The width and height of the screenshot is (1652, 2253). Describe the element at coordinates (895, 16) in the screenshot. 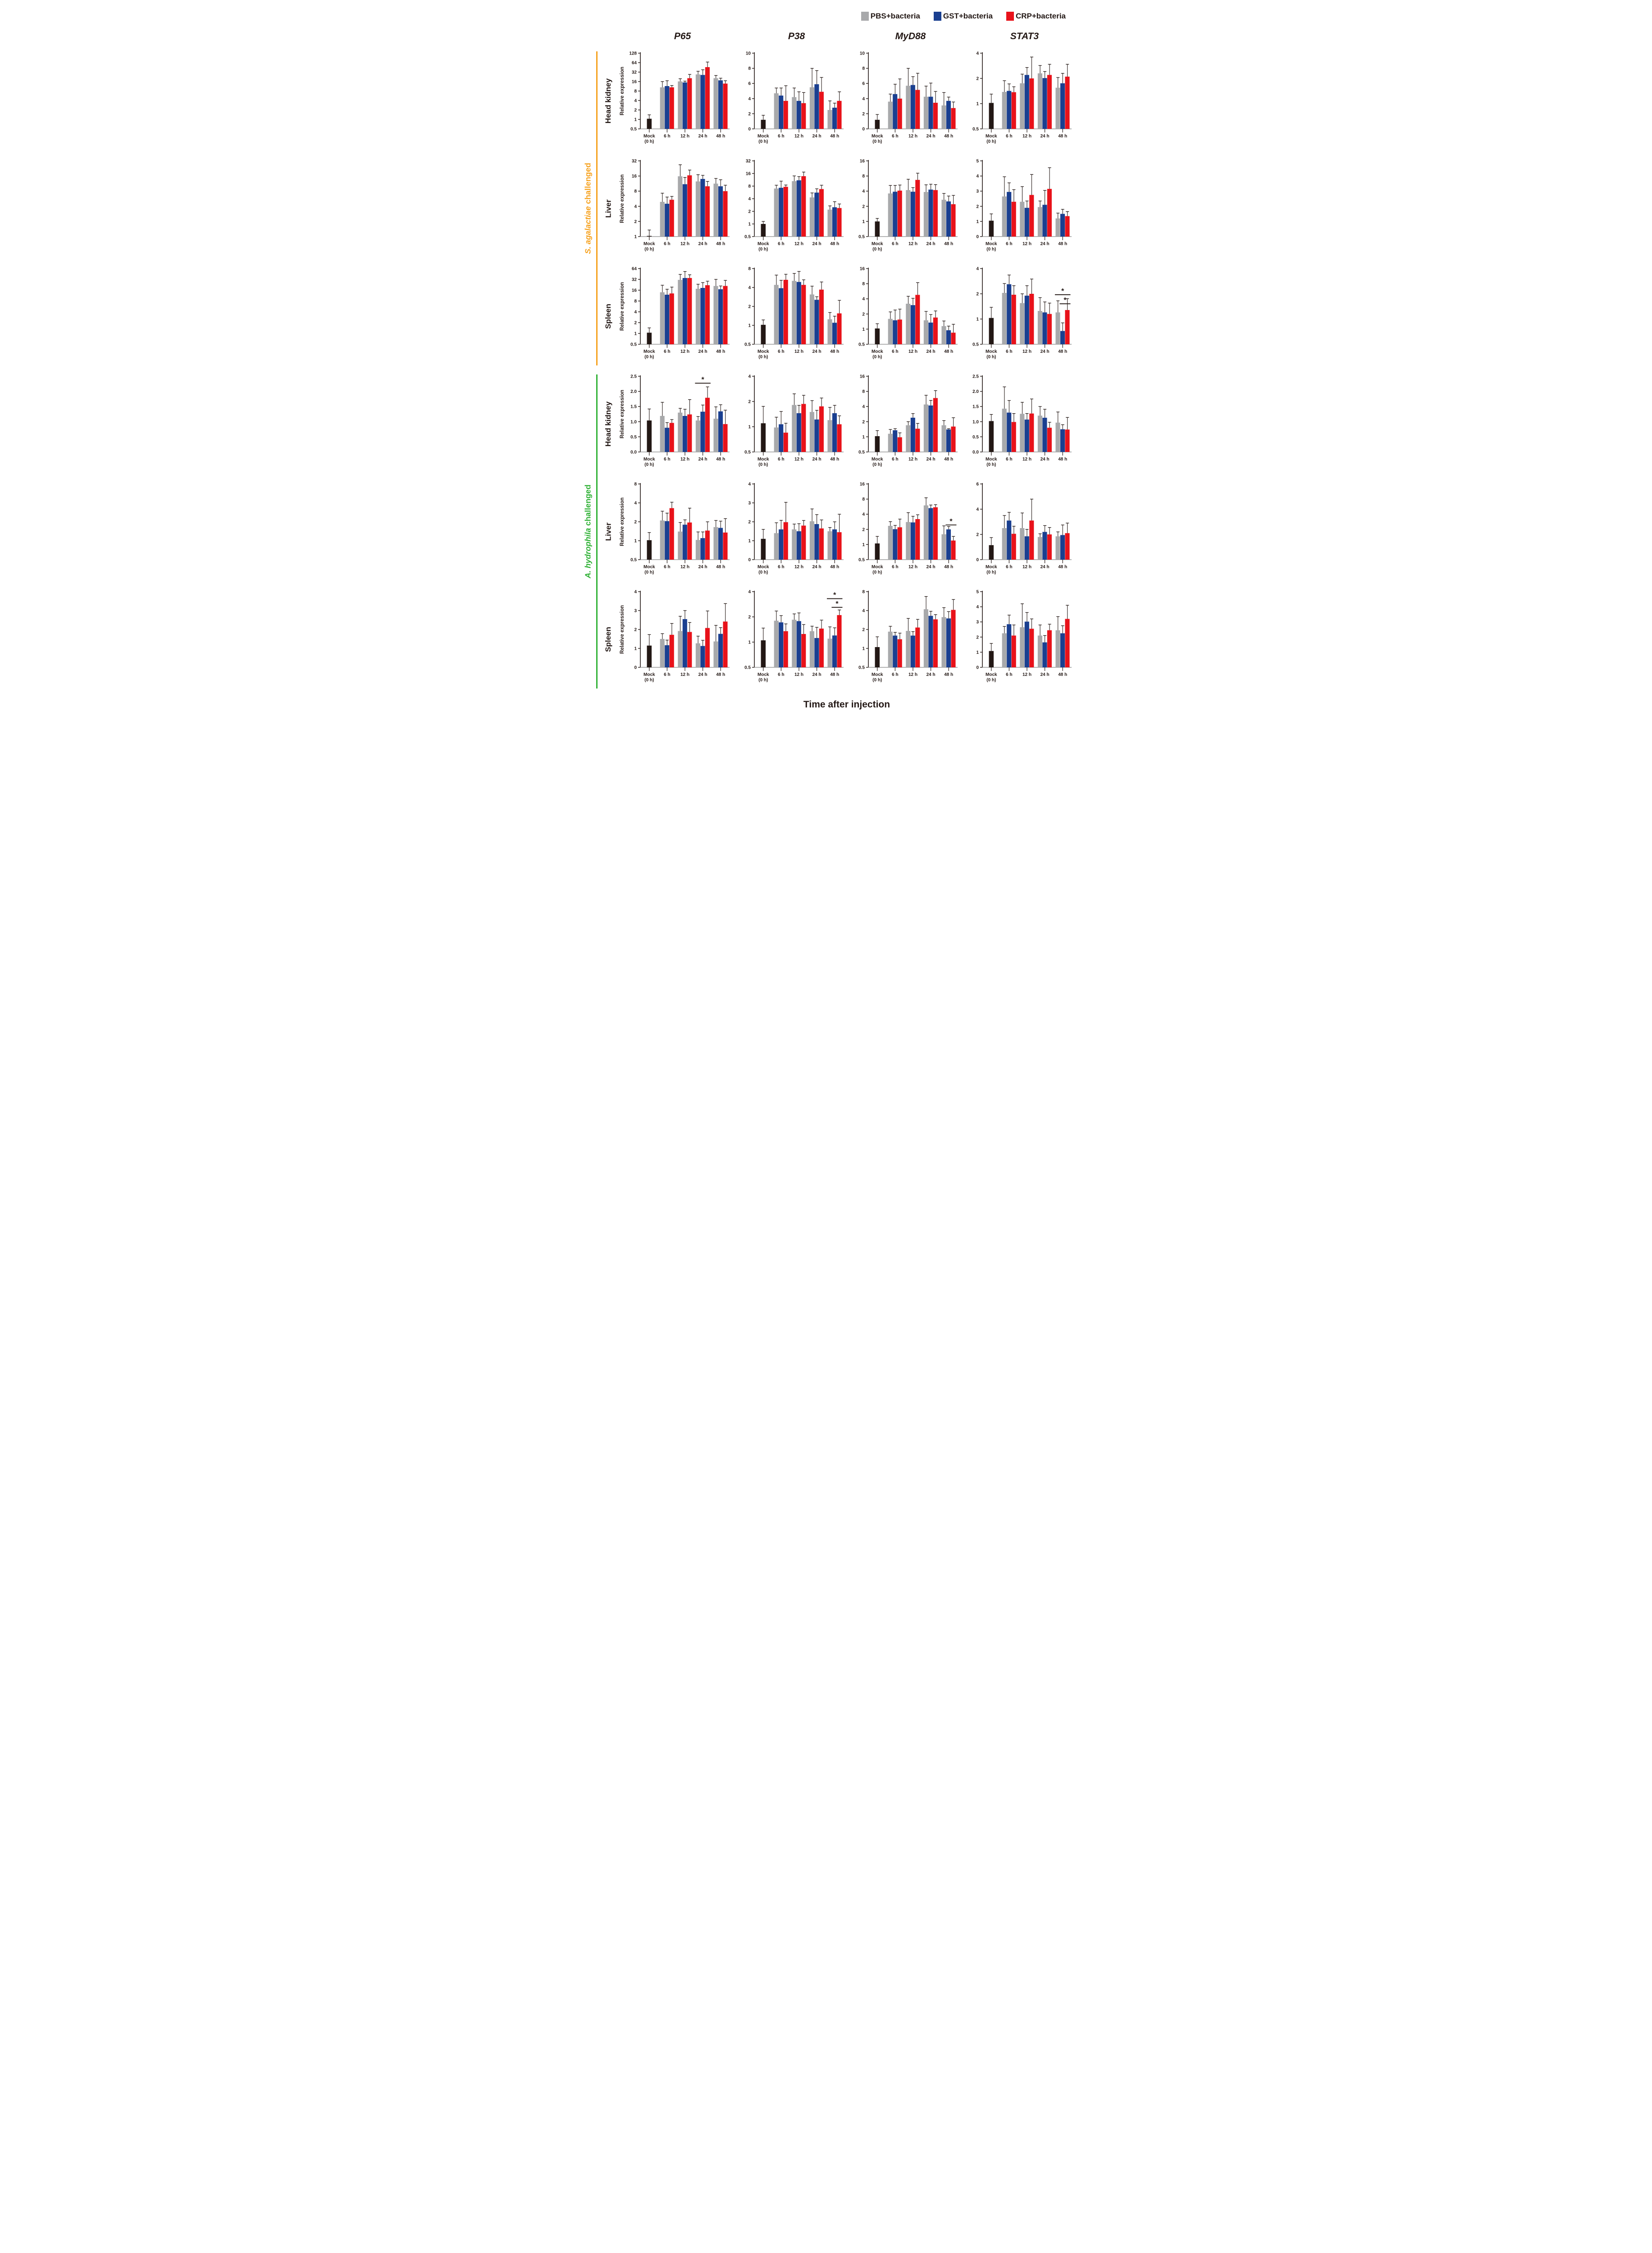

I see `legend-label-pbs: PBS+bacteria` at that location.